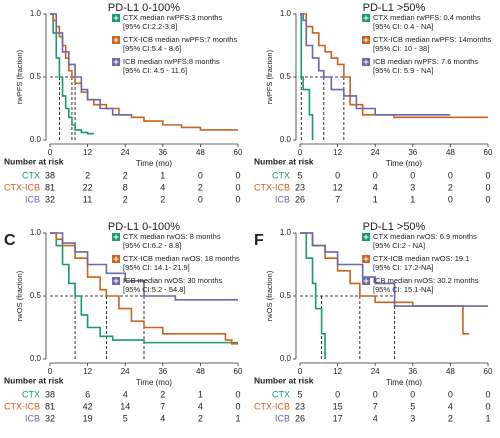 This screenshot has height=438, width=500. Describe the element at coordinates (156, 267) in the screenshot. I see `legend-ci: [95% CI: 14.1- 21.9]` at that location.